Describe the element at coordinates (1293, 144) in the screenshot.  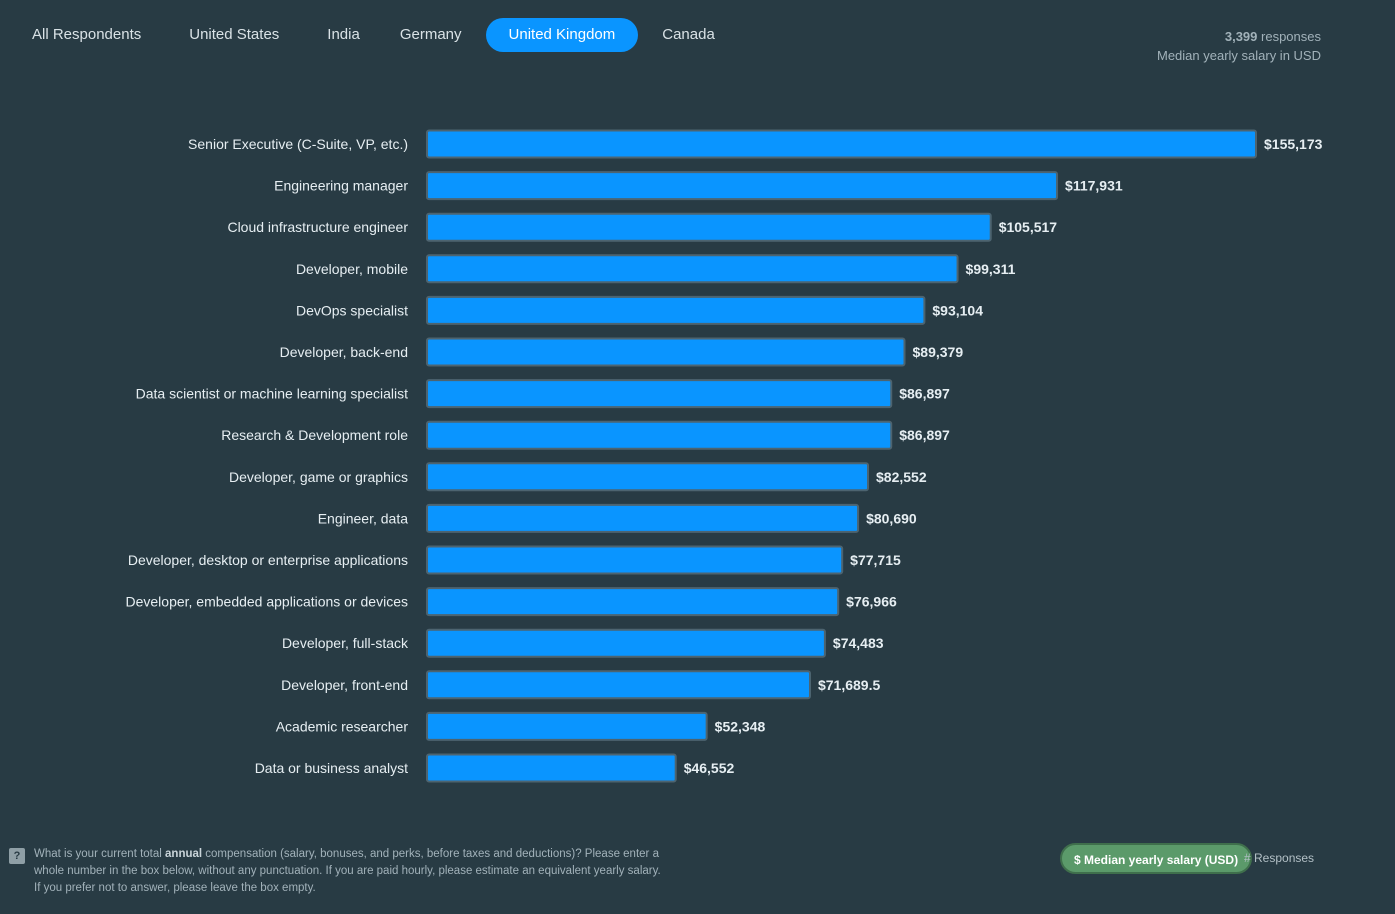
I see `value-label: $155,173` at that location.